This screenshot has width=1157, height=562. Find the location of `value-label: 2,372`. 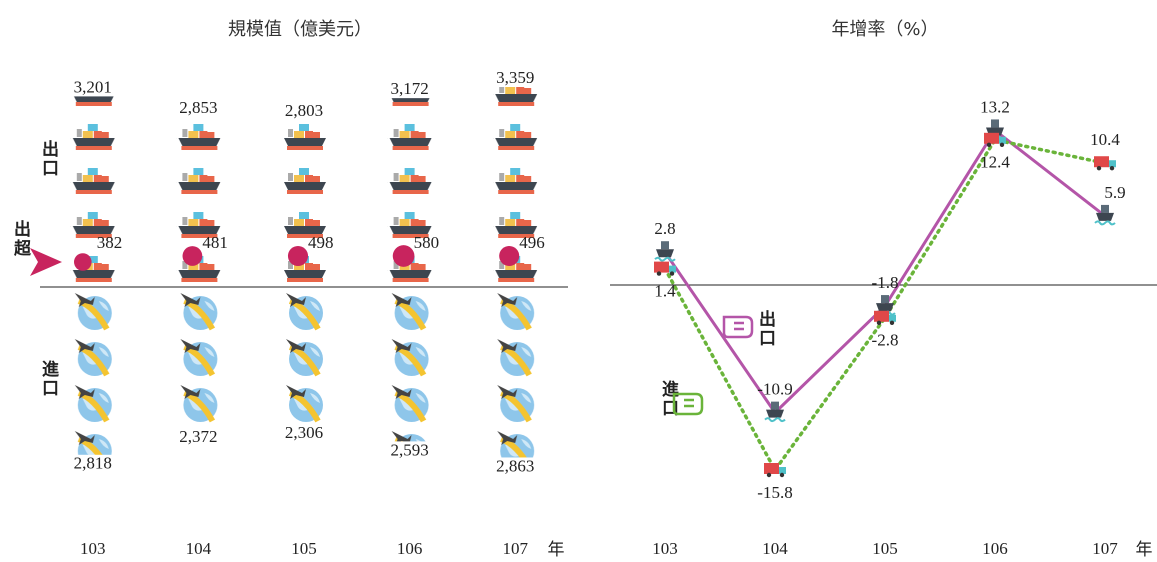

value-label: 2,372 is located at coordinates (198, 436).